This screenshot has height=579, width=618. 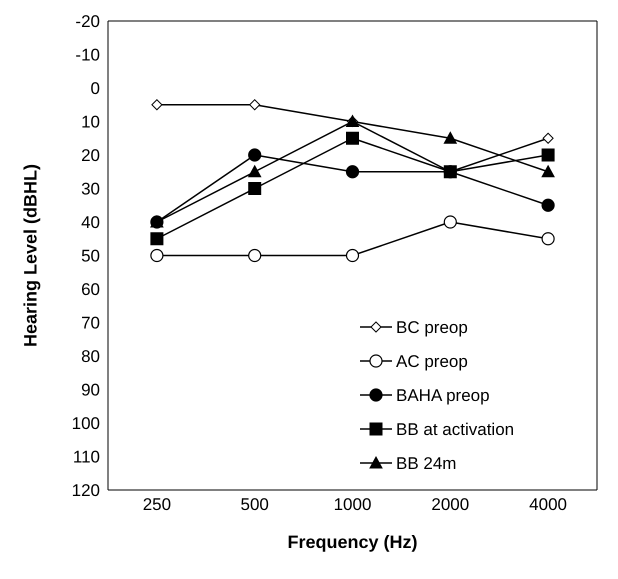 What do you see at coordinates (30, 256) in the screenshot?
I see `y-axis-title: Hearing Level (dBHL)` at bounding box center [30, 256].